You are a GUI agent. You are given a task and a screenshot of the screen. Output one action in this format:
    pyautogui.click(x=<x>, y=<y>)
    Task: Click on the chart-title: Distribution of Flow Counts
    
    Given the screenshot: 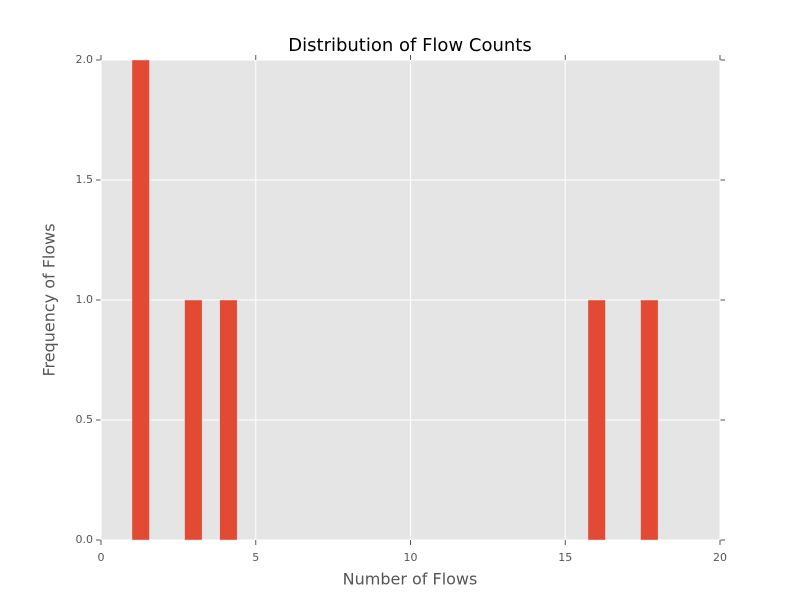 What is the action you would take?
    pyautogui.click(x=409, y=45)
    